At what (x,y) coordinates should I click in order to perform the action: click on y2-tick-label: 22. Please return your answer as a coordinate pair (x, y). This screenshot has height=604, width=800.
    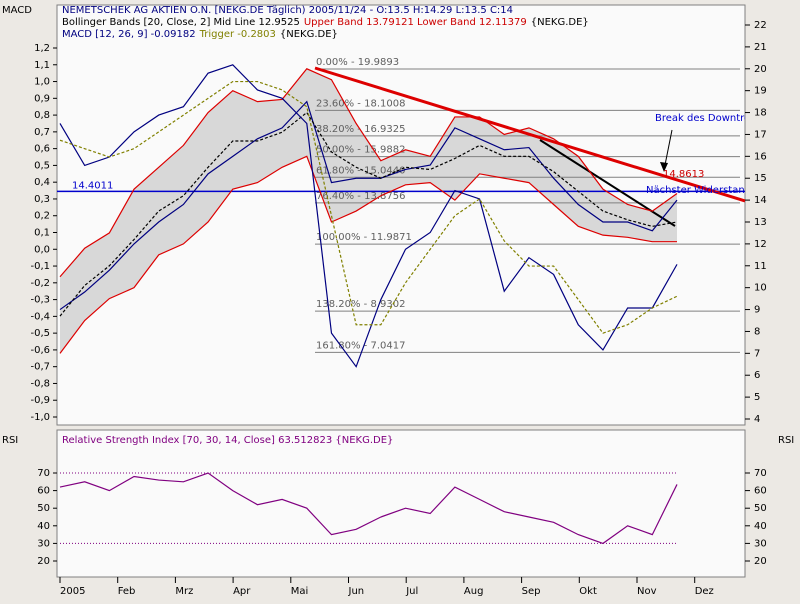
    Looking at the image, I should click on (760, 25).